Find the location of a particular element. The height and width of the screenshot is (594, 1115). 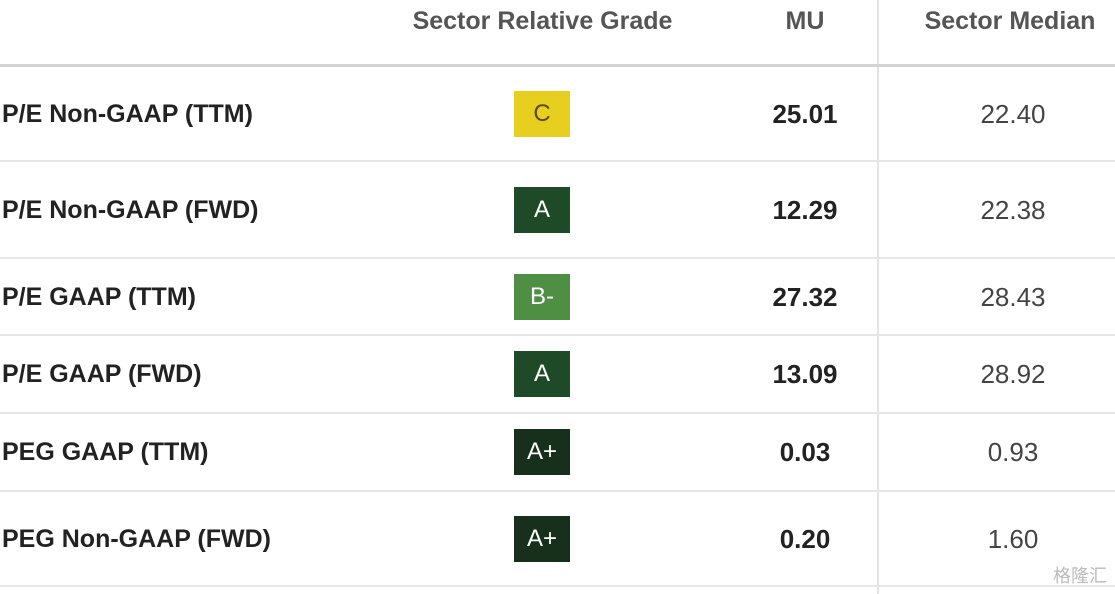

metric-label: PEG Non-GAAP (FWD) is located at coordinates (136, 538).